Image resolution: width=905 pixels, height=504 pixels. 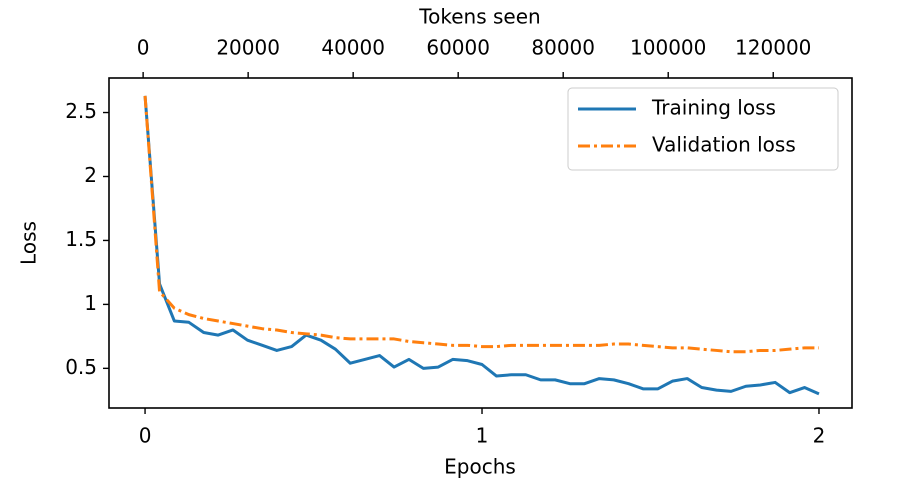 I want to click on y-tick-label: 2, so click(x=90, y=175).